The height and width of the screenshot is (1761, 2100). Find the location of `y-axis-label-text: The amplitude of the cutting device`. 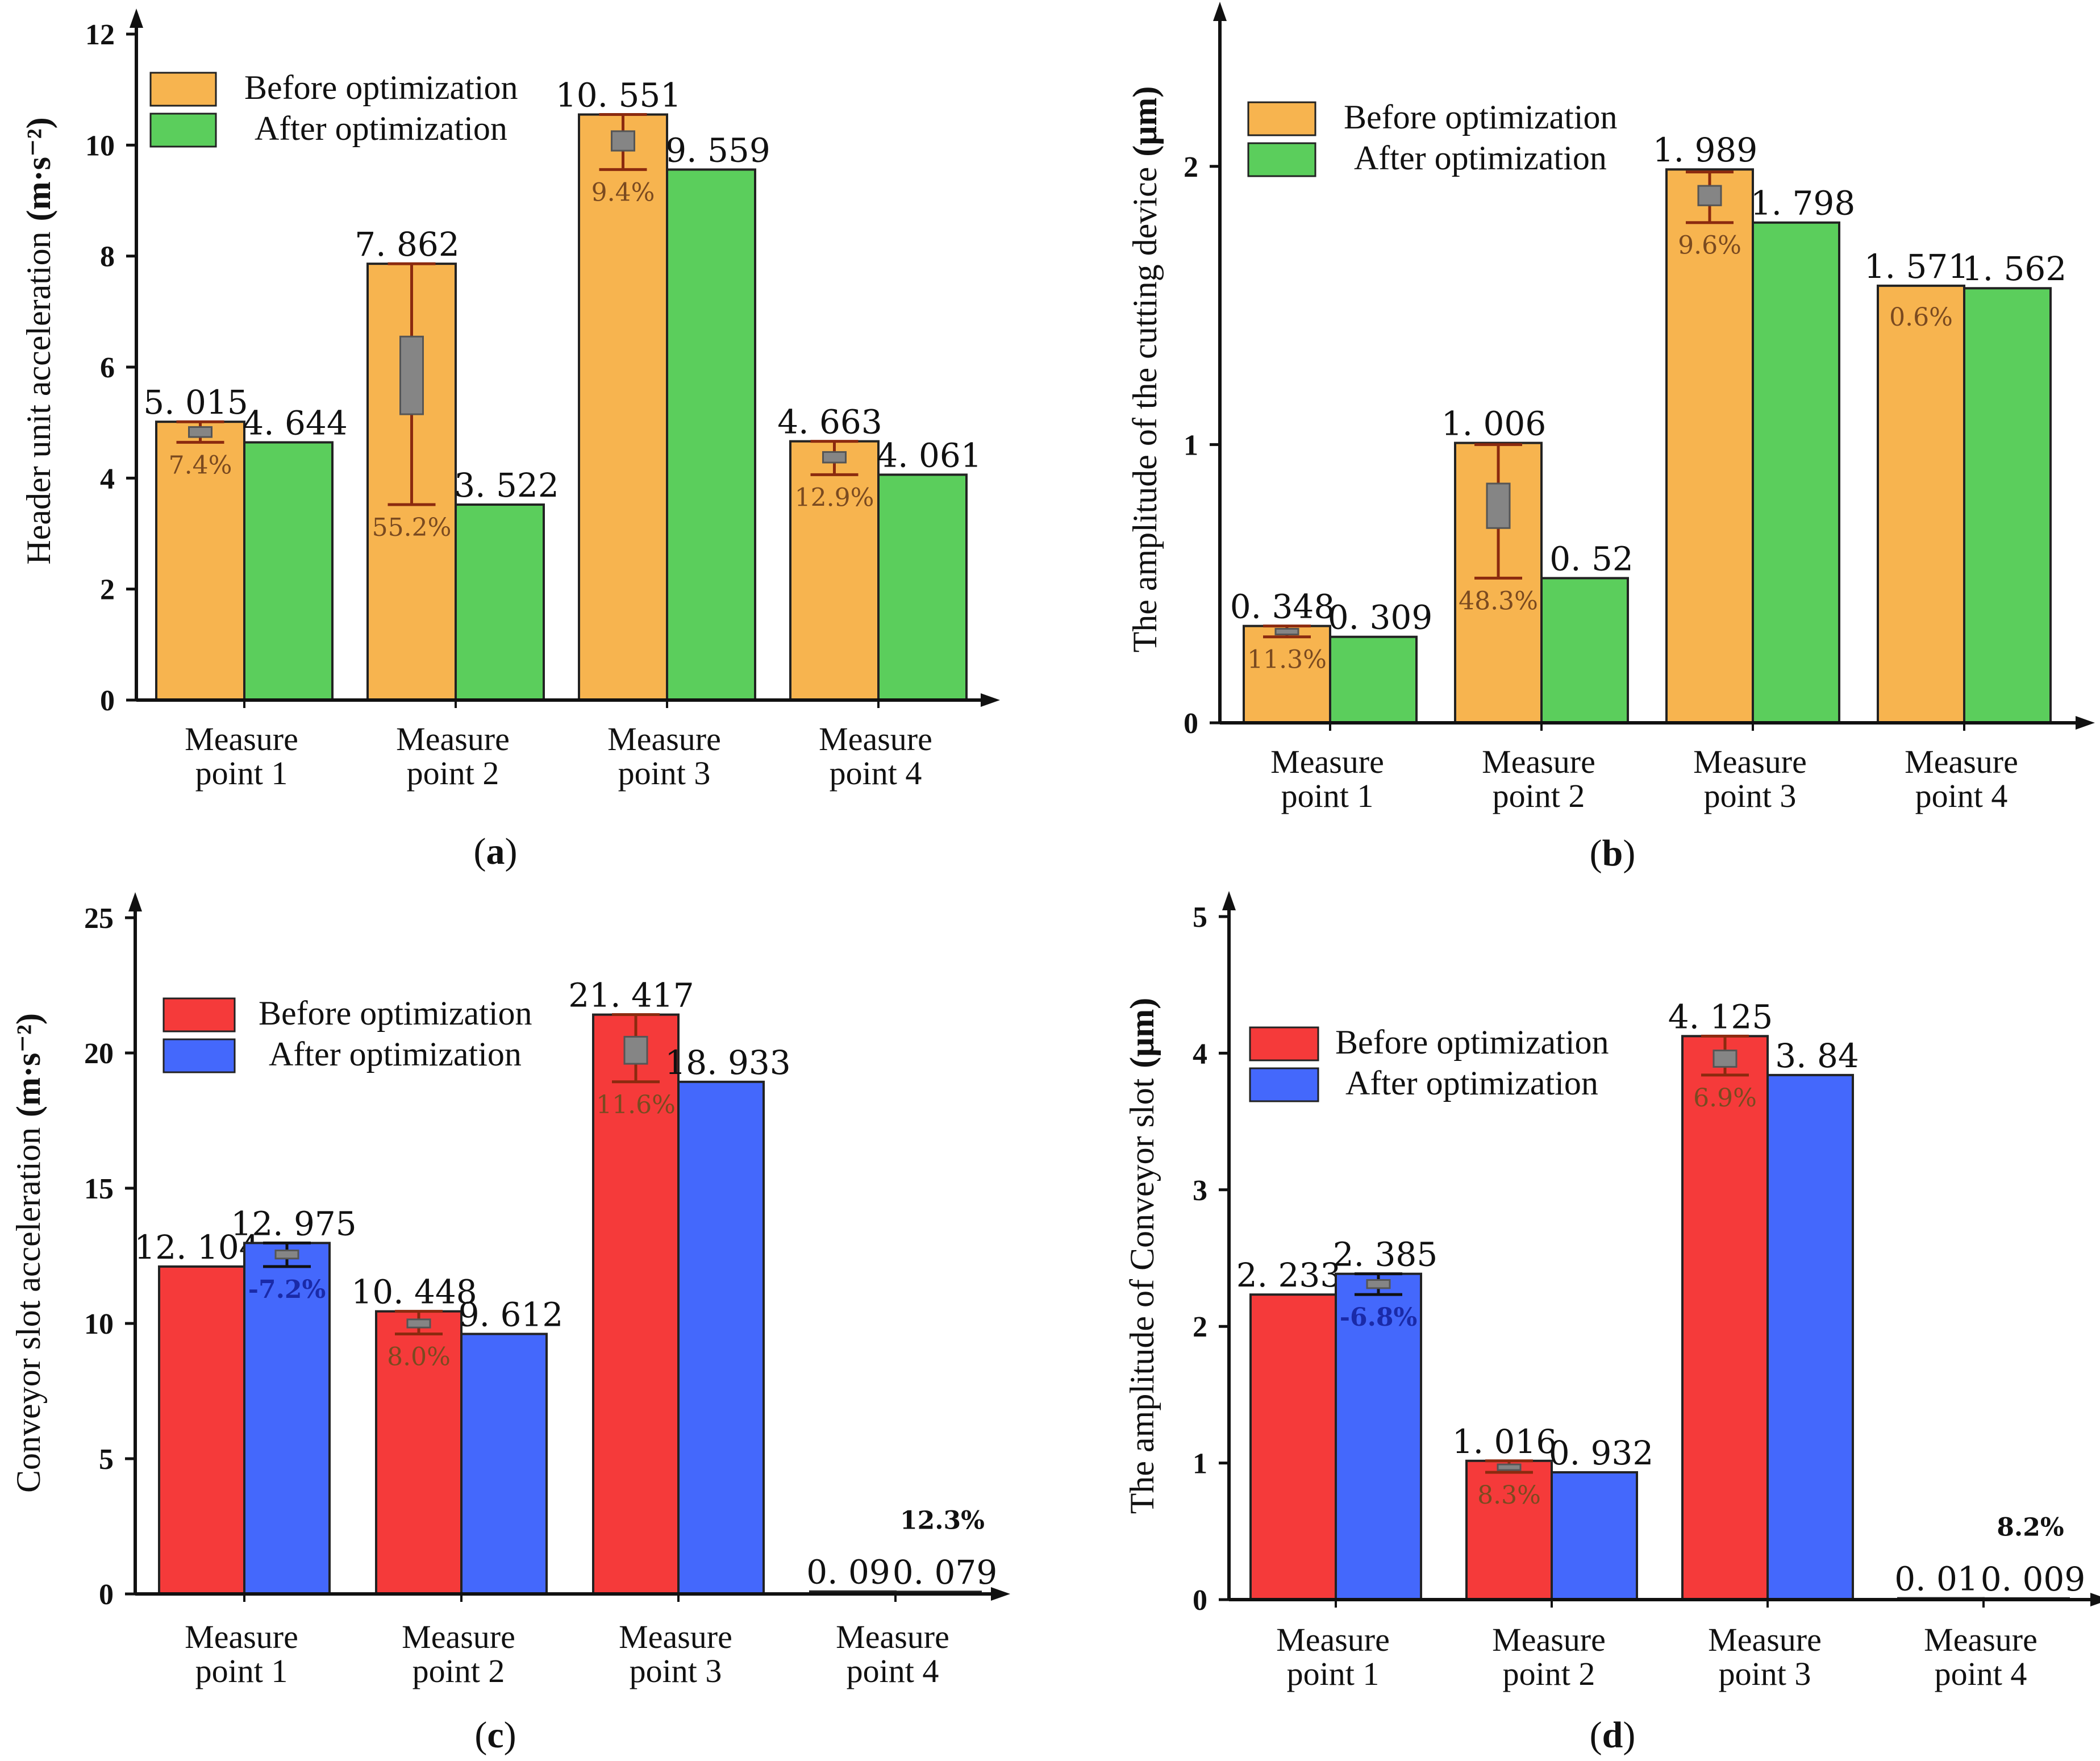

y-axis-label-text: The amplitude of the cutting device is located at coordinates (1145, 410).